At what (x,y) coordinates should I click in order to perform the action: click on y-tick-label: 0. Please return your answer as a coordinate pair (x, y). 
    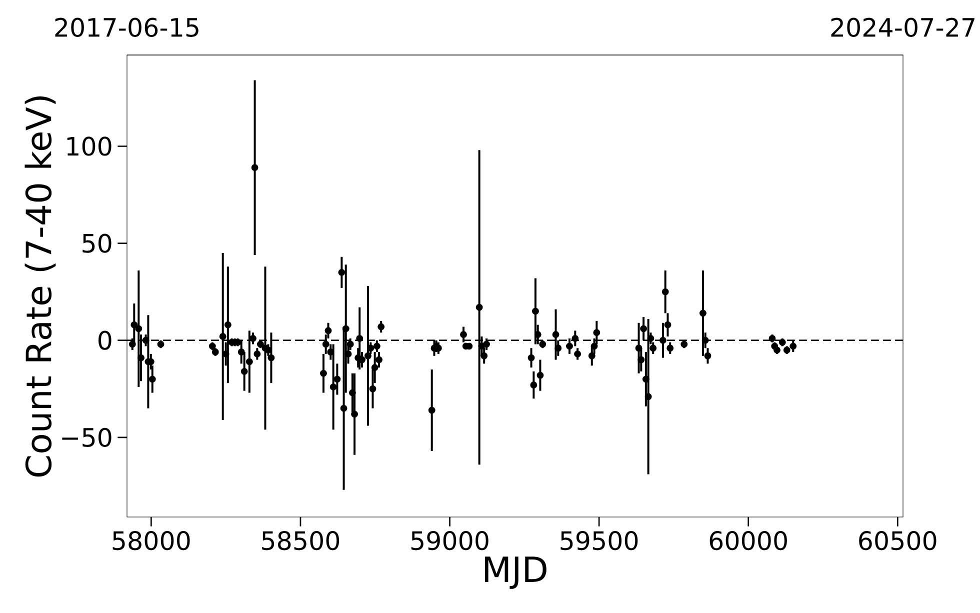
    Looking at the image, I should click on (105, 340).